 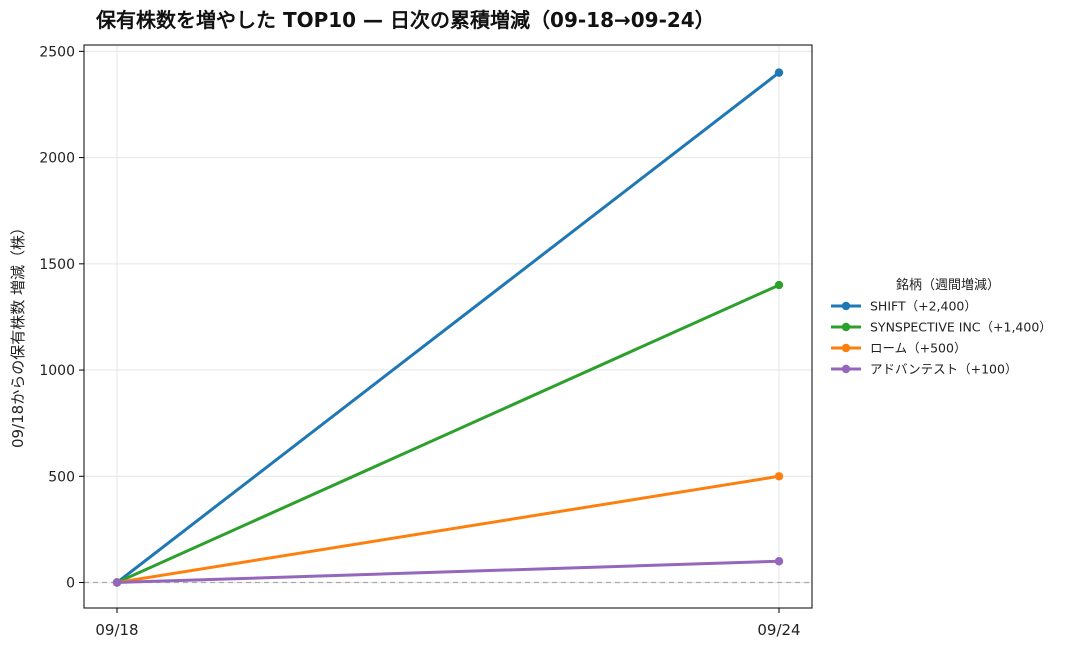 What do you see at coordinates (405, 20) in the screenshot?
I see `chart-title: 保有株数を増やした TOP10 — 日次の累積増減（09-18→09-24）` at bounding box center [405, 20].